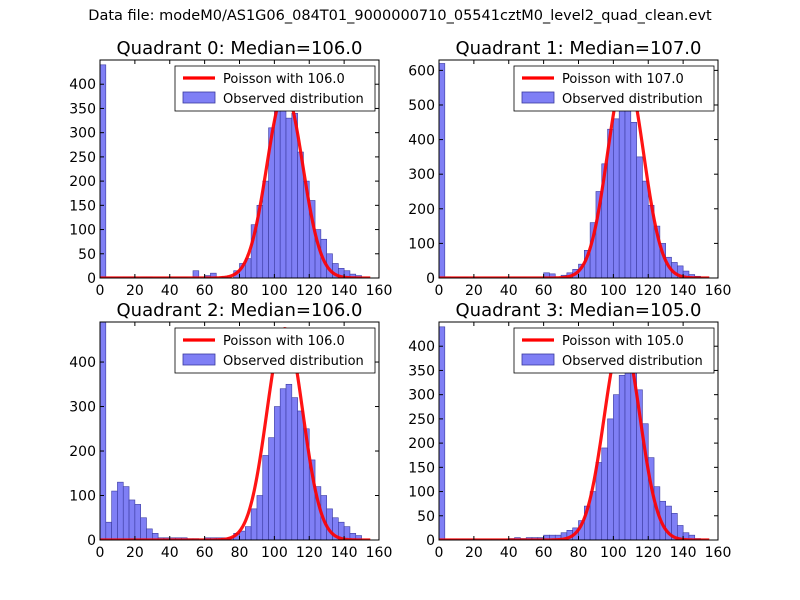 The height and width of the screenshot is (600, 800). I want to click on histogram-bars, so click(231, 171).